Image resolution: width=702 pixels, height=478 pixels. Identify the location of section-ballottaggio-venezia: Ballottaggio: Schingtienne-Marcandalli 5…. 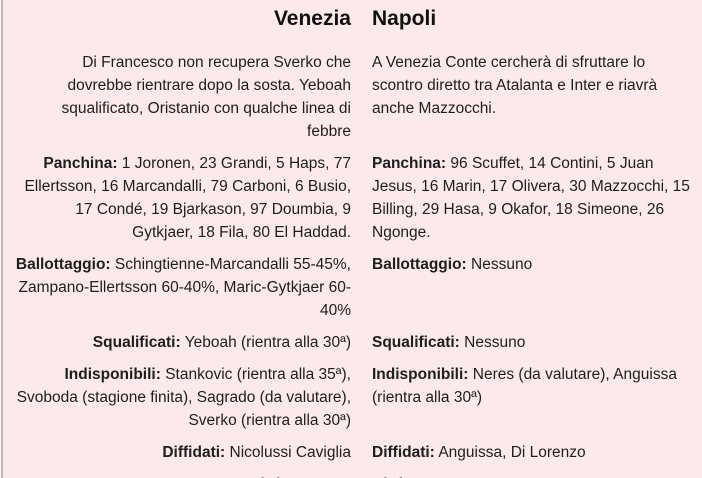
(183, 287).